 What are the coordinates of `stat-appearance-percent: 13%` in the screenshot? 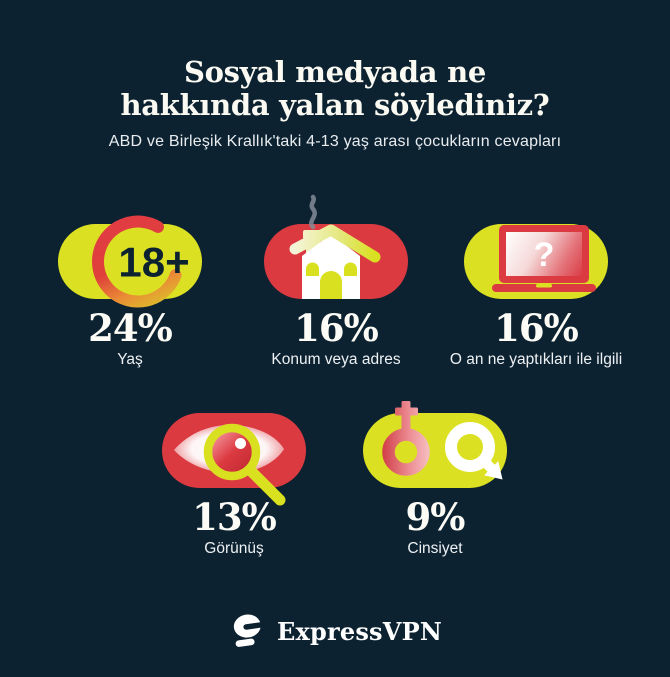 It's located at (234, 517).